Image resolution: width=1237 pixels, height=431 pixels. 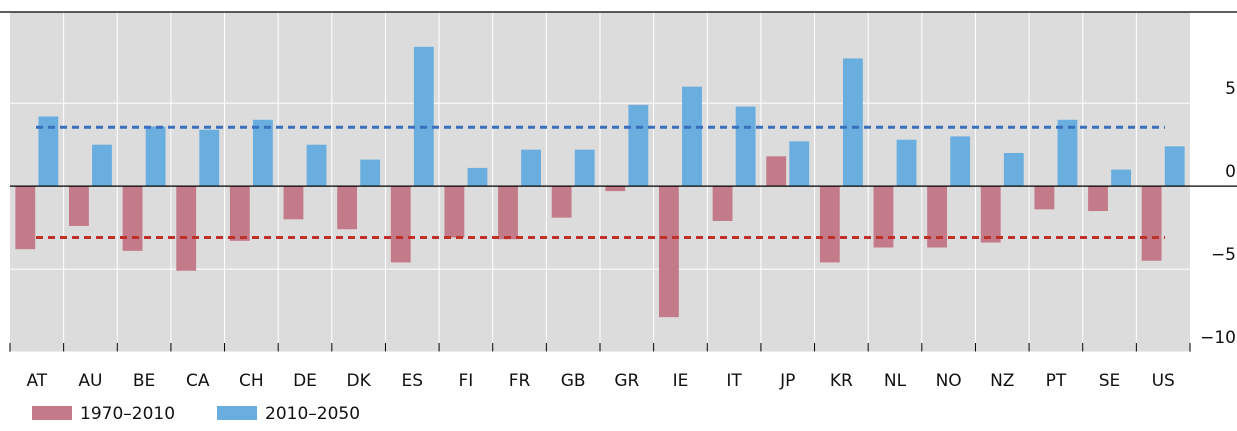 I want to click on y-tick-label: 0, so click(x=1230, y=172).